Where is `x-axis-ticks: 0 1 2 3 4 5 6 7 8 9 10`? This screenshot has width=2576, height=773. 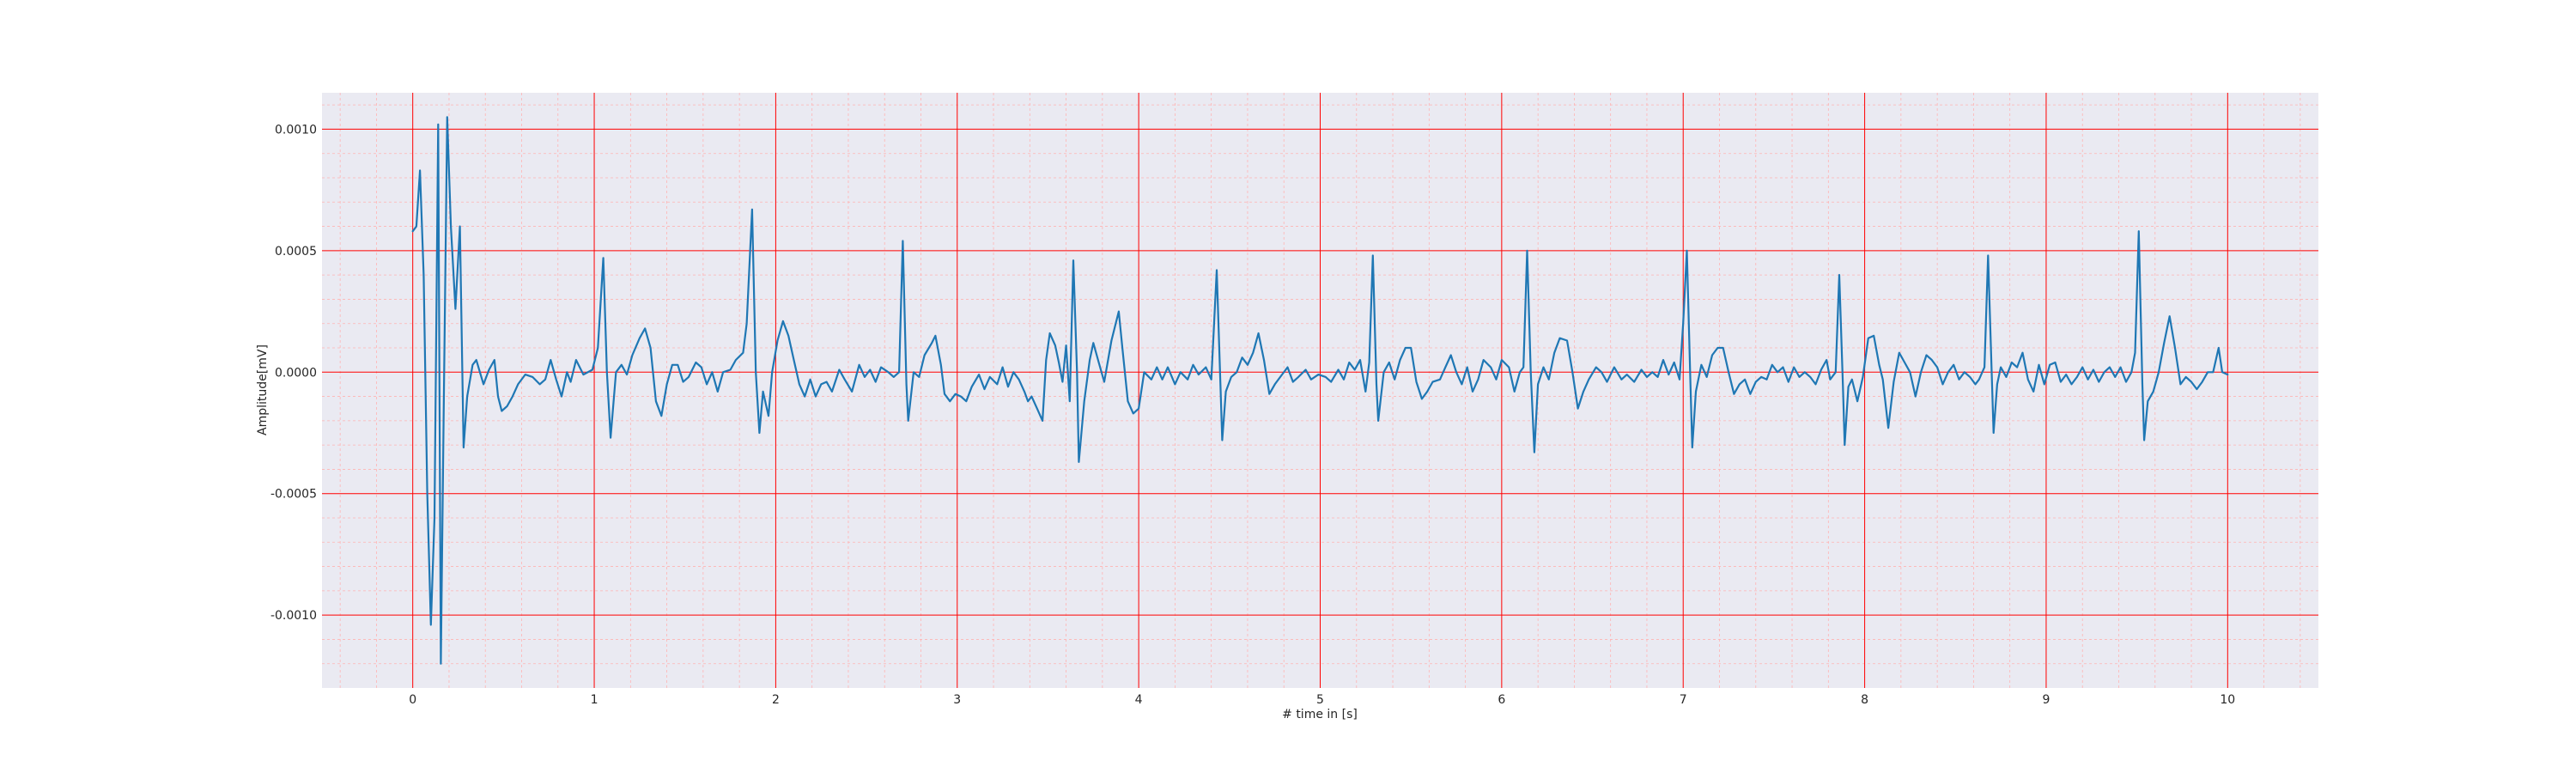 x-axis-ticks: 0 1 2 3 4 5 6 7 8 9 10 is located at coordinates (1322, 700).